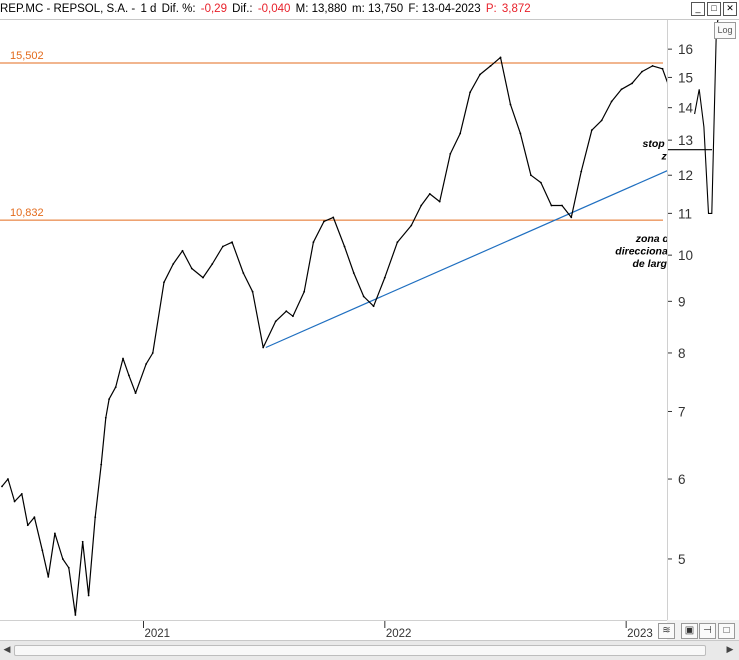 Image resolution: width=739 pixels, height=660 pixels. Describe the element at coordinates (214, 9) in the screenshot. I see `change-pct-value: -0,29` at that location.